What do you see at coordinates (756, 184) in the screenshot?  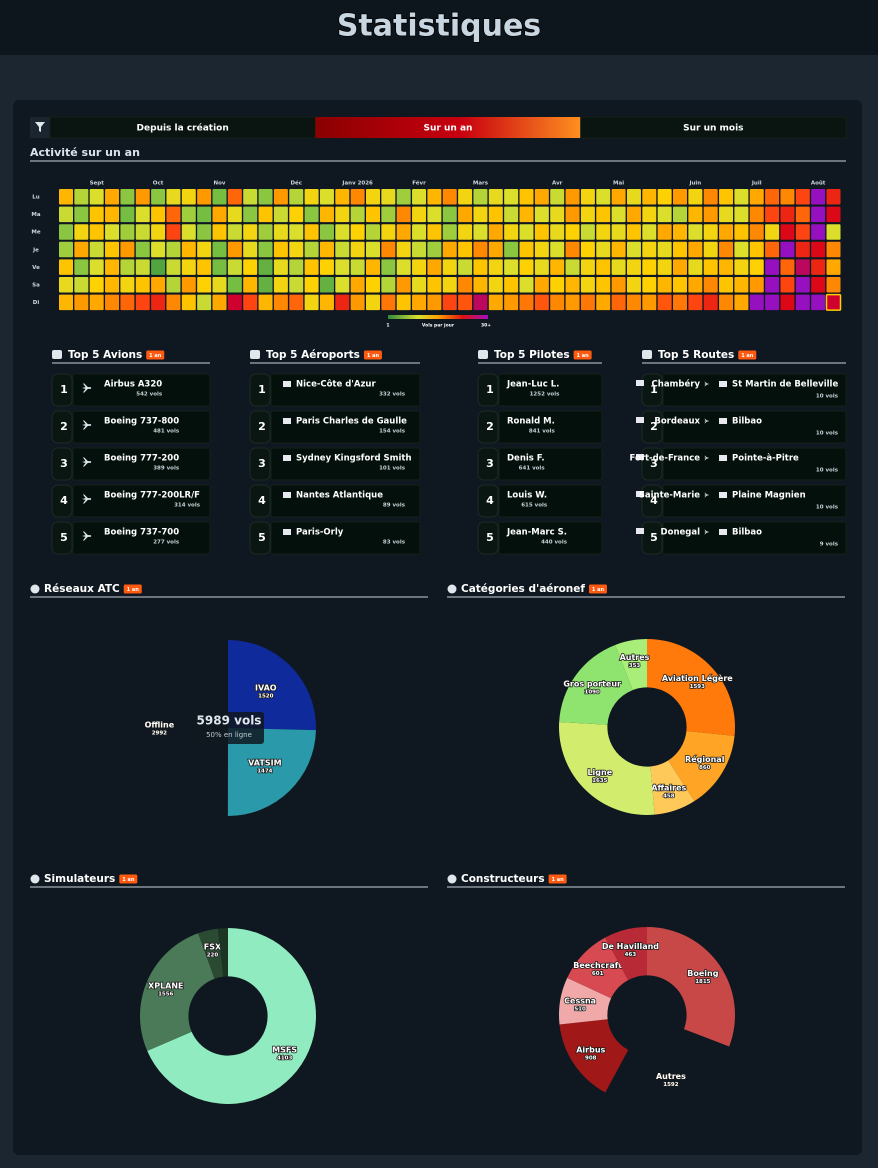 I see `month-label: Juil` at bounding box center [756, 184].